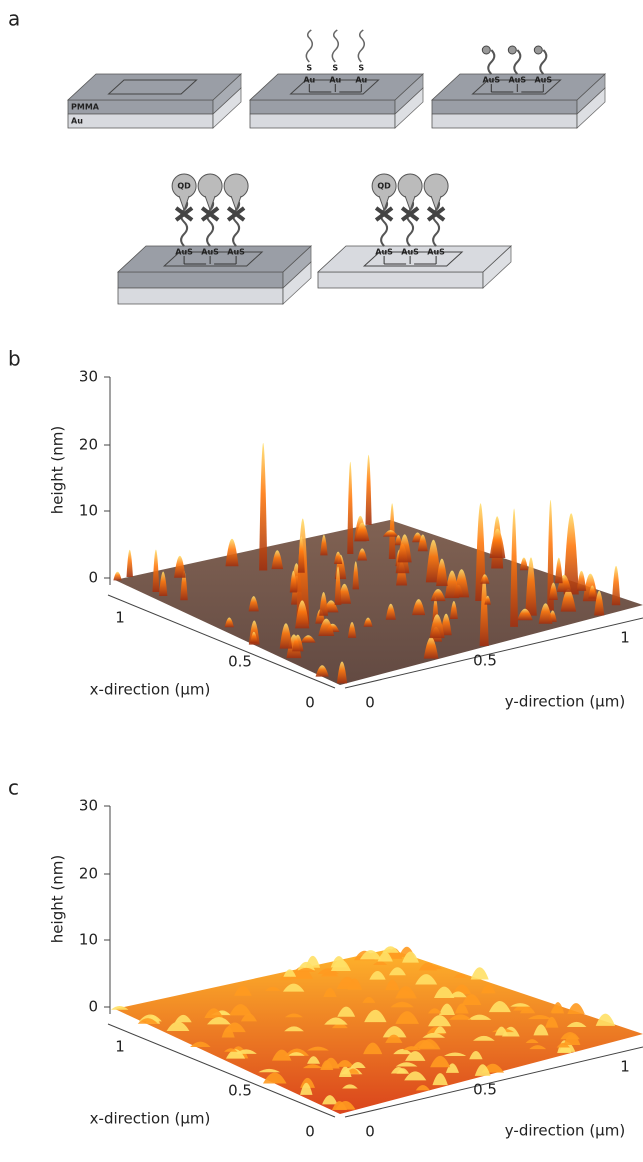 This screenshot has width=643, height=1162. What do you see at coordinates (58, 470) in the screenshot?
I see `z-axis-label: height (nm)` at bounding box center [58, 470].